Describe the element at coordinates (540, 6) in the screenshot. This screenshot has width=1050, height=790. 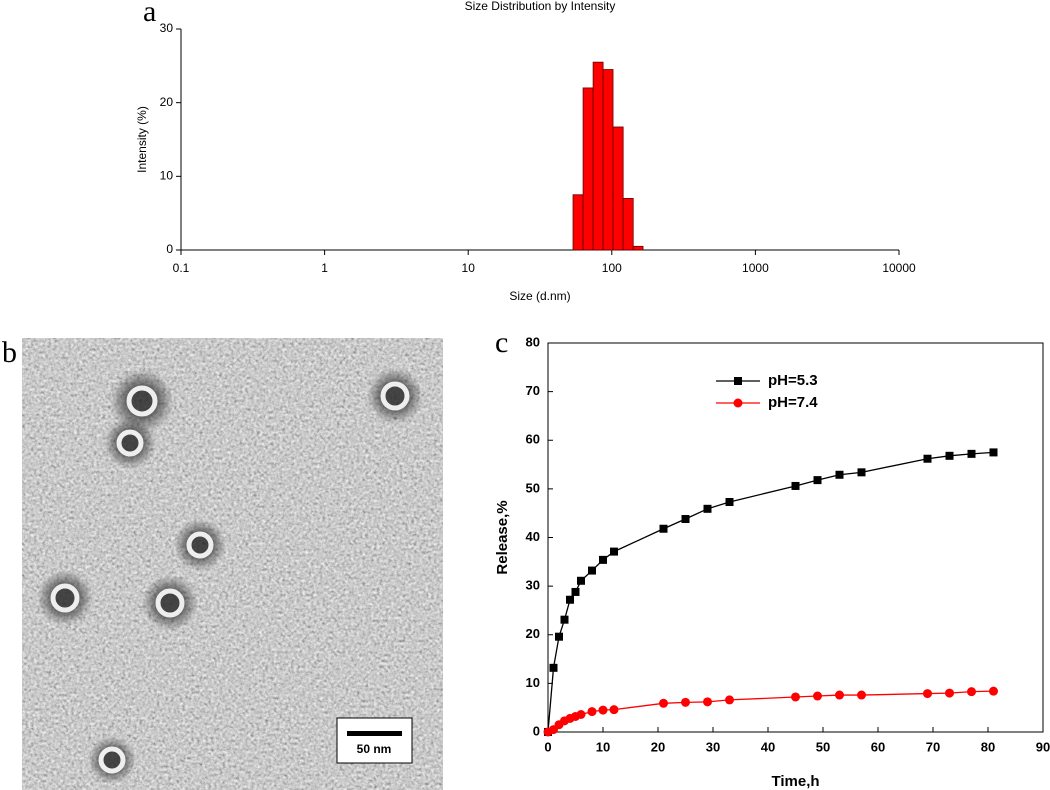
I see `chart-title: Size Distribution by Intensity` at that location.